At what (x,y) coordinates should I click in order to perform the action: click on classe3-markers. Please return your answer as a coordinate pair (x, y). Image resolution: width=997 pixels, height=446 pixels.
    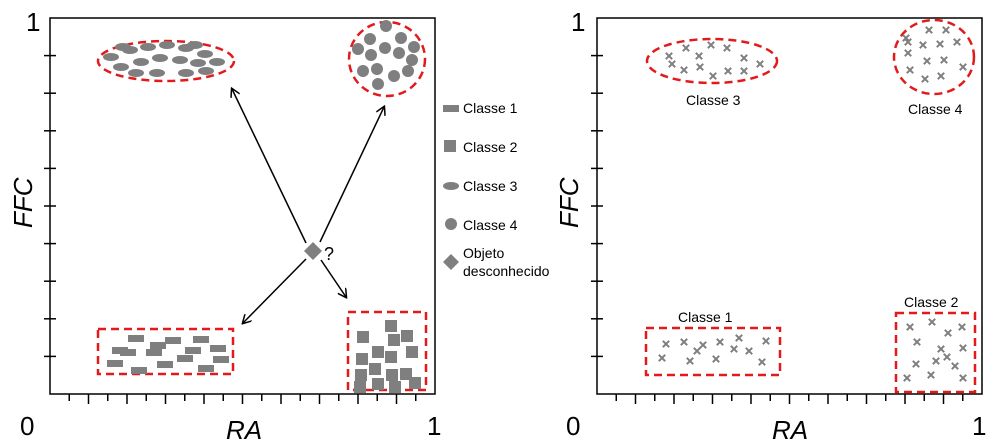
    Looking at the image, I should click on (164, 59).